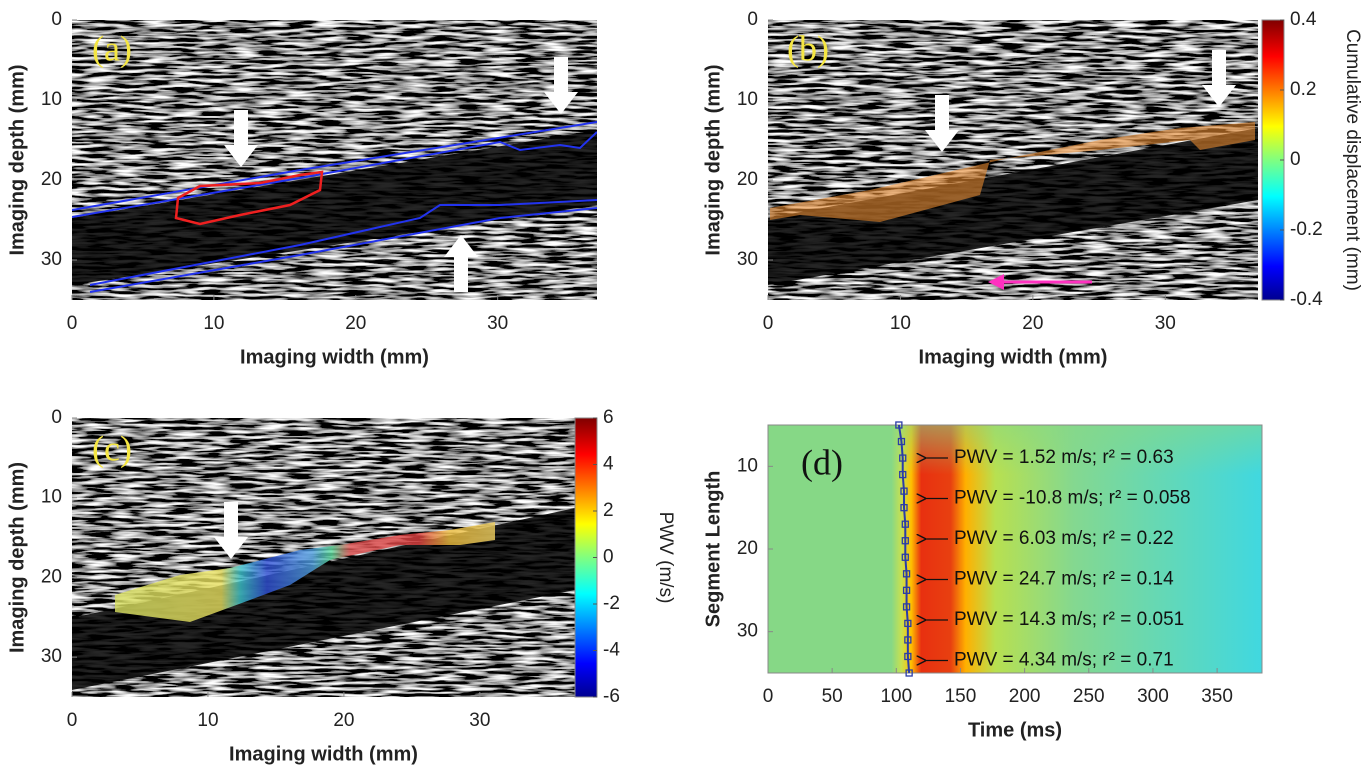 The height and width of the screenshot is (770, 1368). What do you see at coordinates (1025, 696) in the screenshot?
I see `x-tick-label: 200` at bounding box center [1025, 696].